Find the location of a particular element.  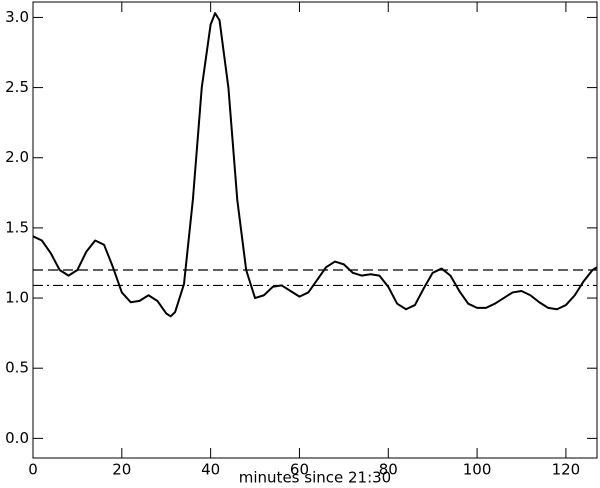

y-tick-label: 2.0 is located at coordinates (17, 157).